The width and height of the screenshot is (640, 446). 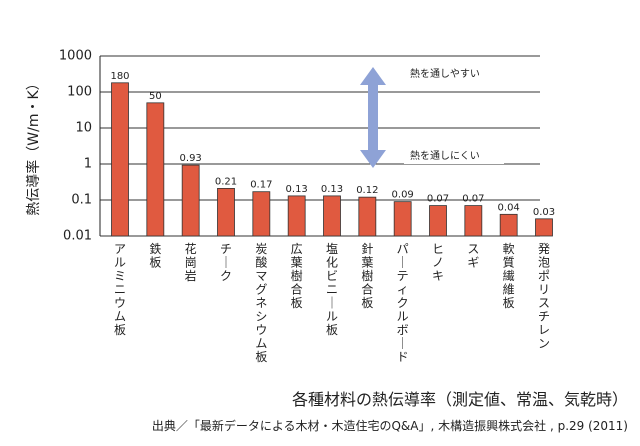 What do you see at coordinates (261, 185) in the screenshot?
I see `data-label: 0.17` at bounding box center [261, 185].